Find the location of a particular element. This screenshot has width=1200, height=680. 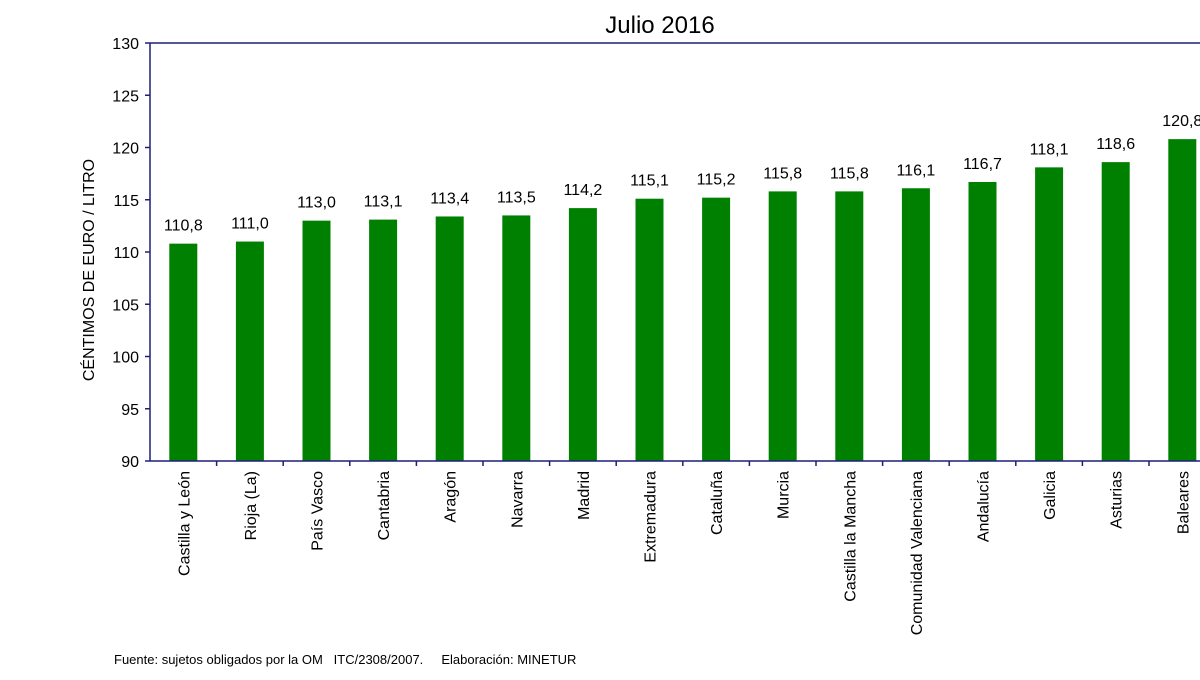

data-label: 113,1 is located at coordinates (383, 202).